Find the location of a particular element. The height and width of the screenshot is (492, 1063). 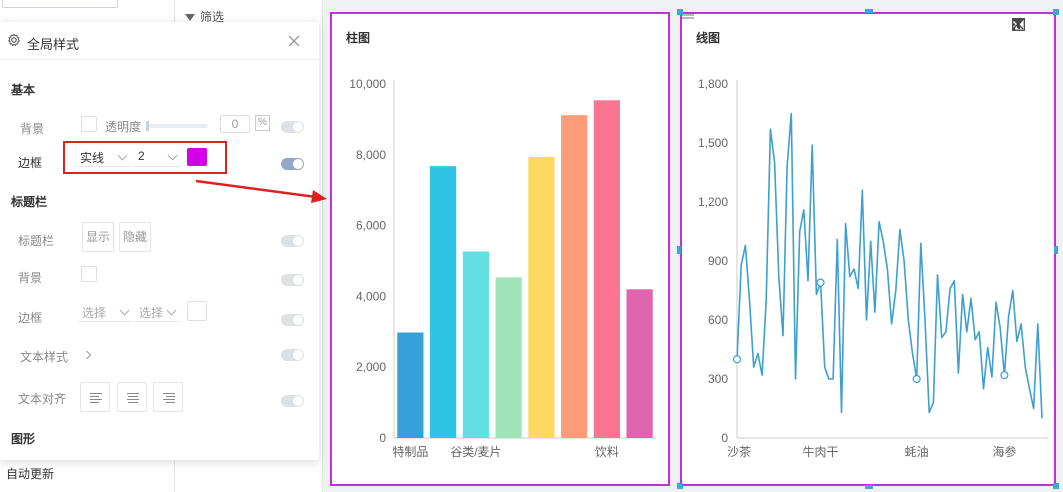

x-tick-label: 谷类/麦片 is located at coordinates (475, 452).